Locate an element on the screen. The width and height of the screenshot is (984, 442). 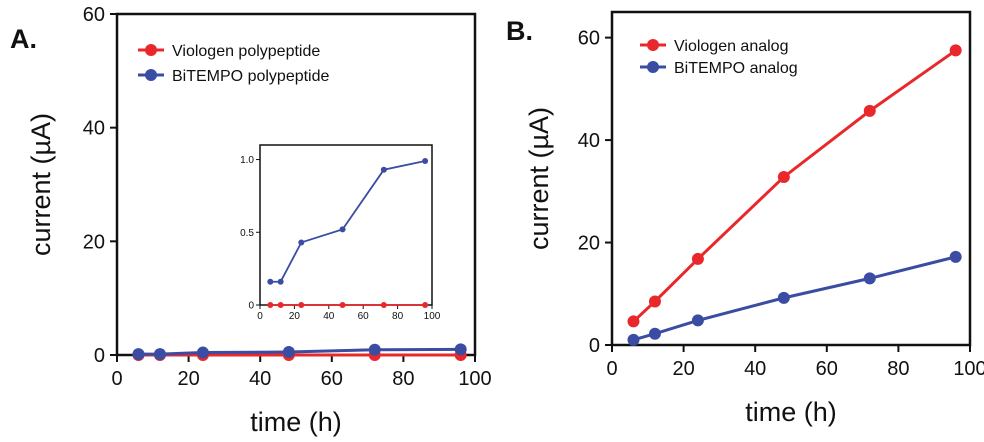
legend-label: BiTEMPO polypeptide is located at coordinates (251, 76).